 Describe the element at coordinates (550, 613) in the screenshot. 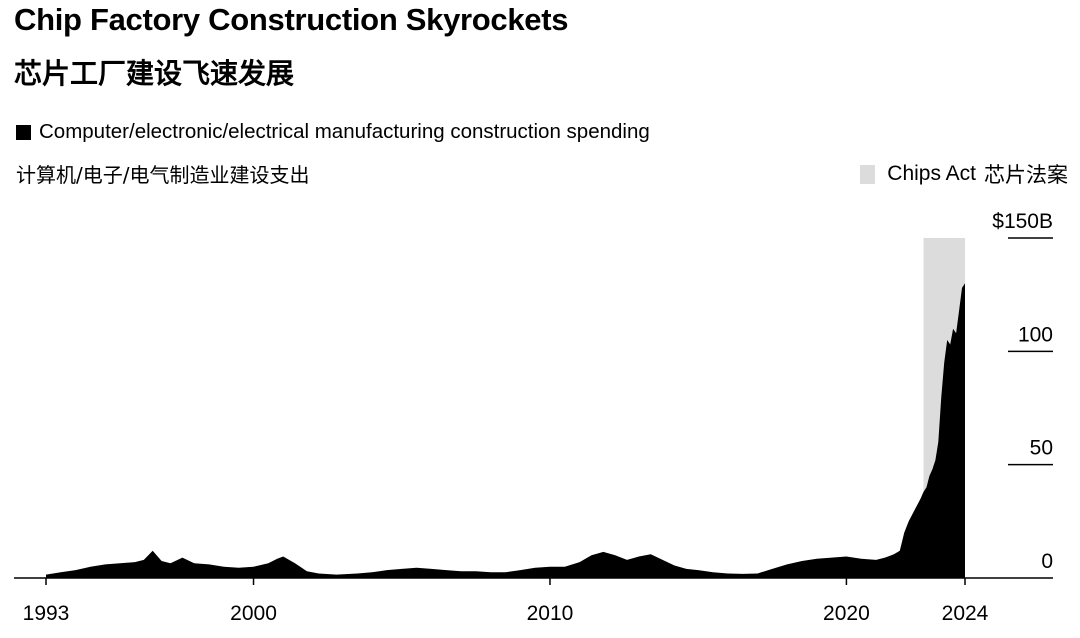

I see `x-tick-label-2010: 2010` at that location.